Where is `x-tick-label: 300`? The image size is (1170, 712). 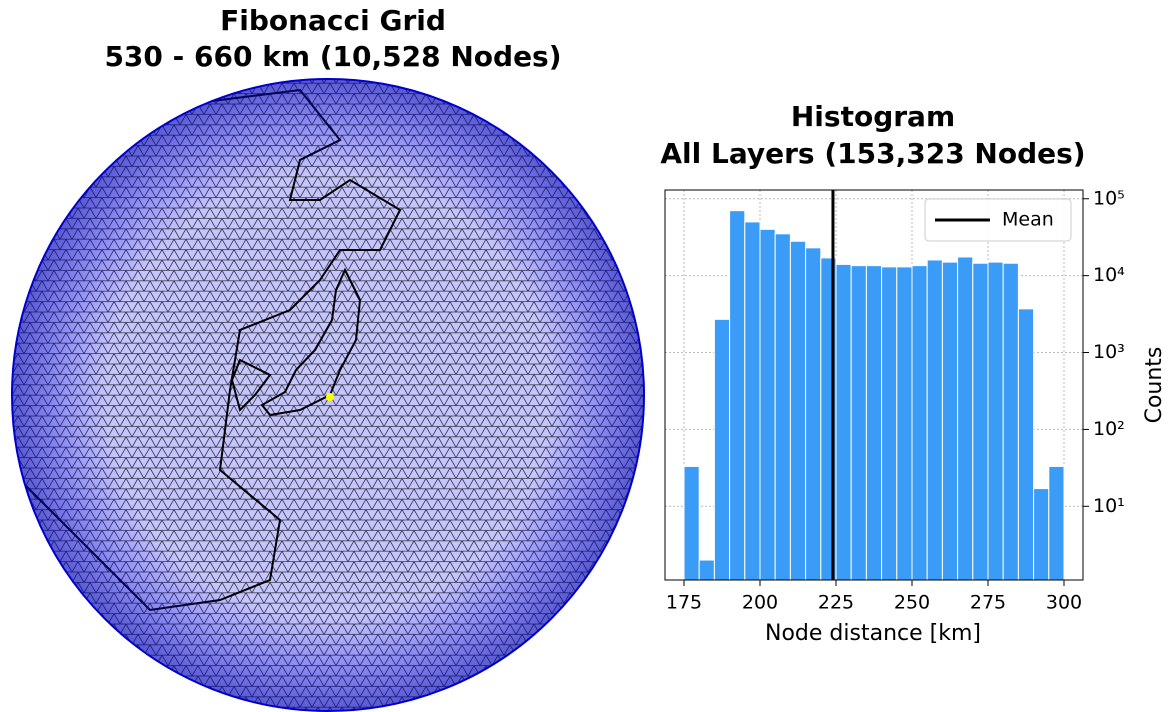 x-tick-label: 300 is located at coordinates (1064, 603).